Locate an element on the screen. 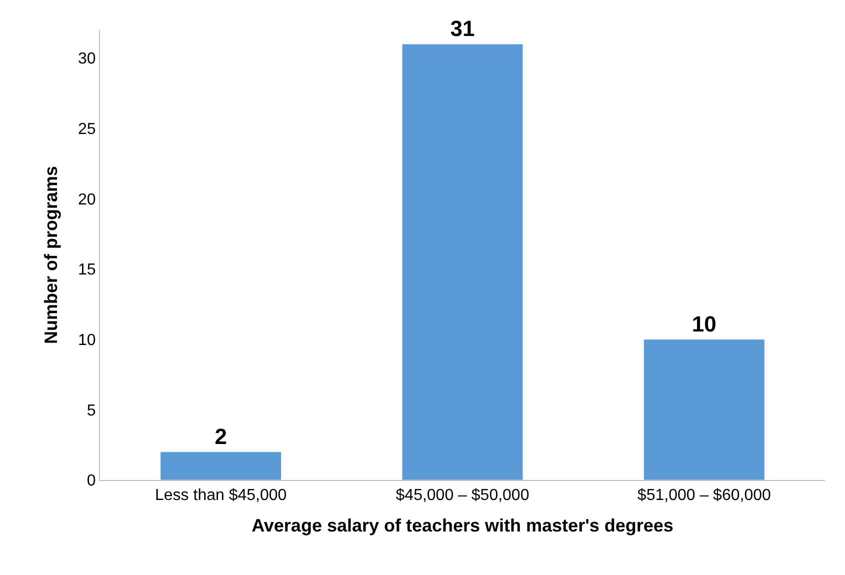  data-label: 2 is located at coordinates (220, 436).